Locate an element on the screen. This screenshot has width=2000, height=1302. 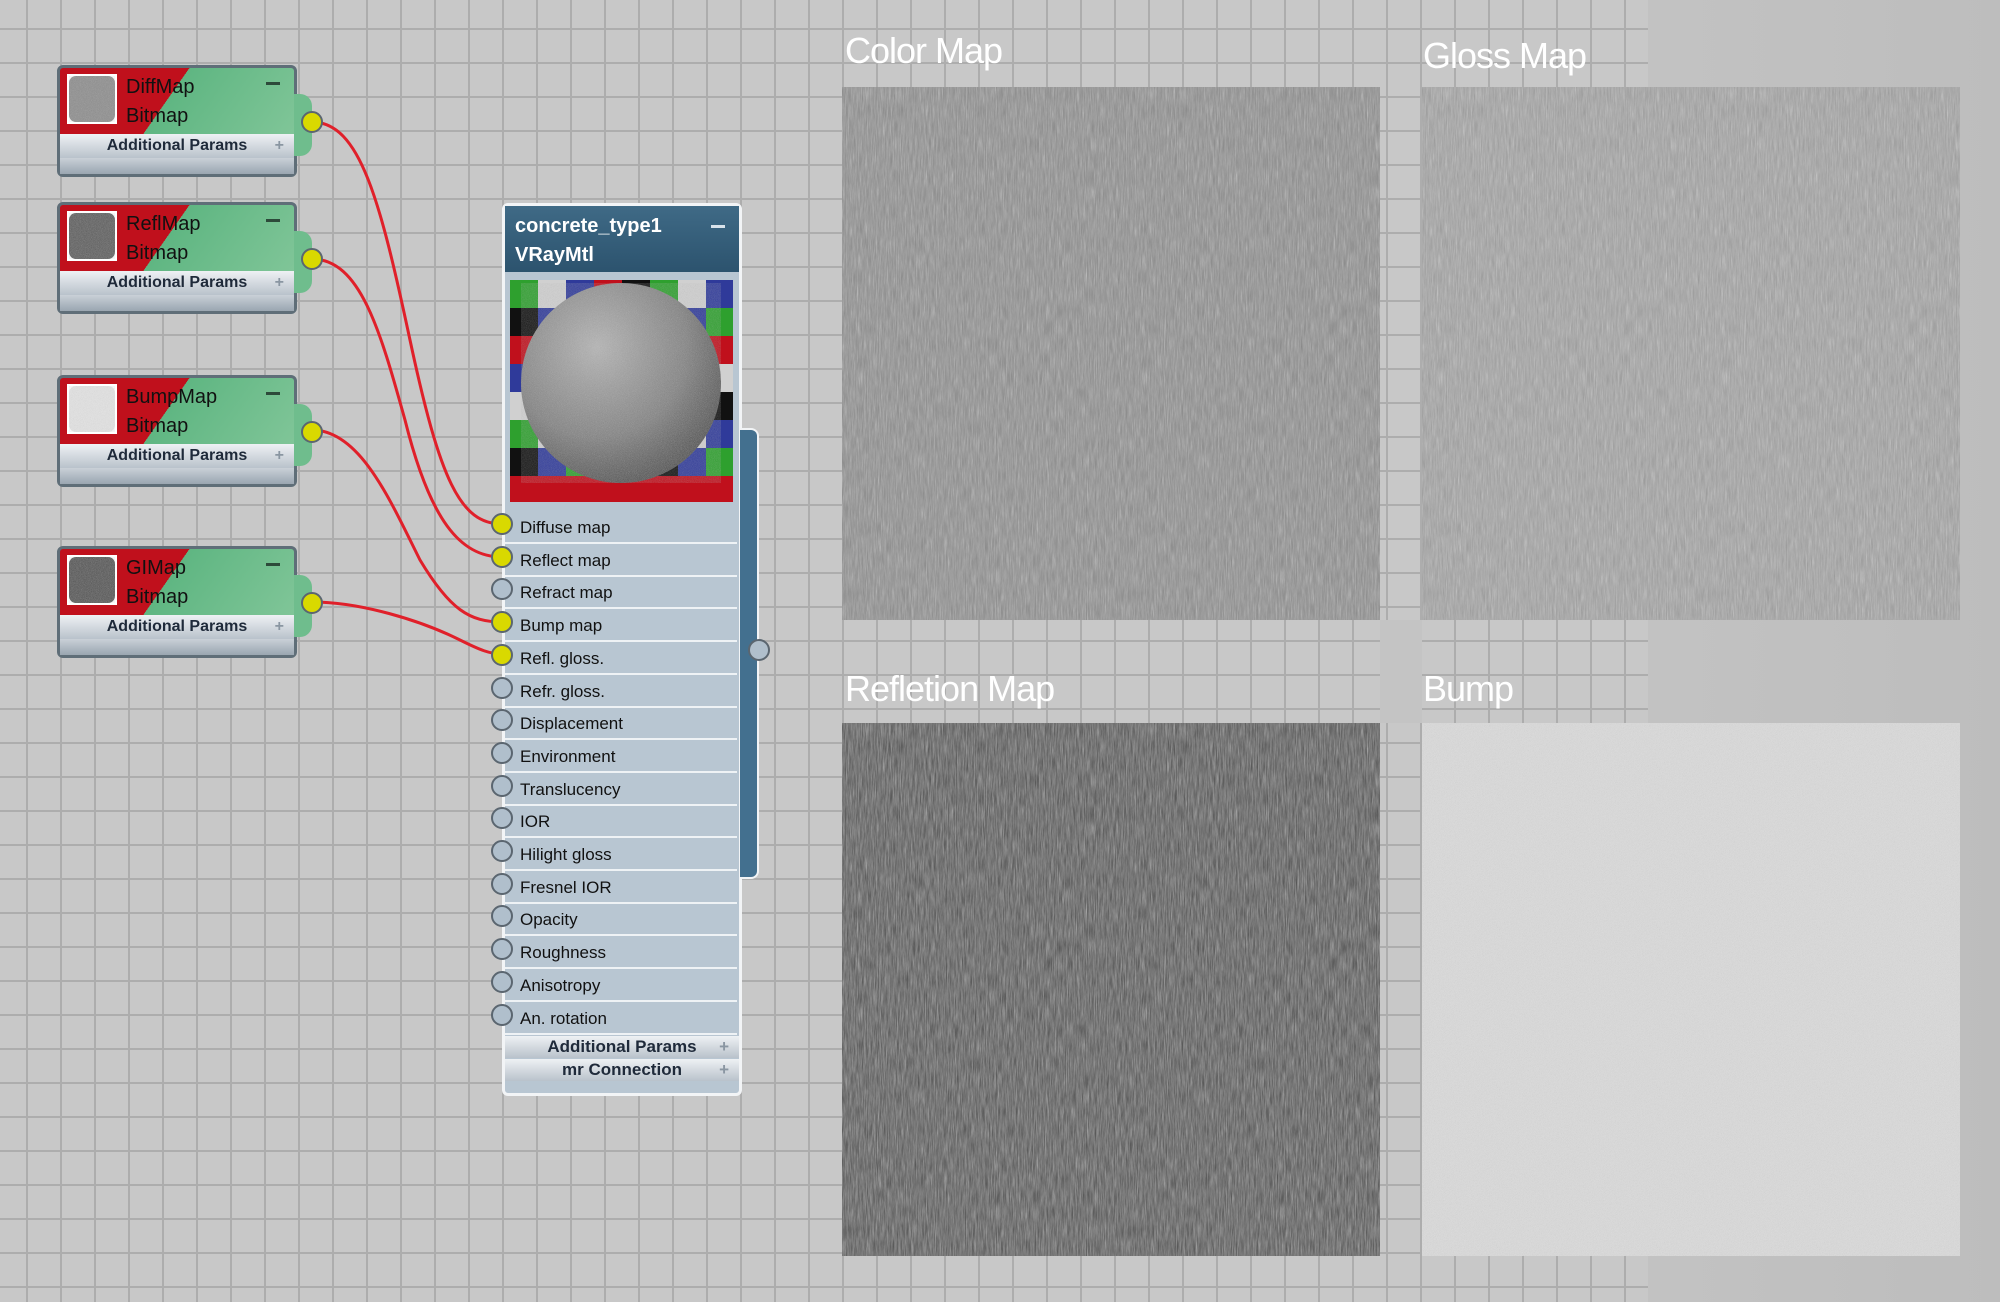
bitmap-node-diffmap: DiffMap Bitmap Additional Params + is located at coordinates (184, 121).